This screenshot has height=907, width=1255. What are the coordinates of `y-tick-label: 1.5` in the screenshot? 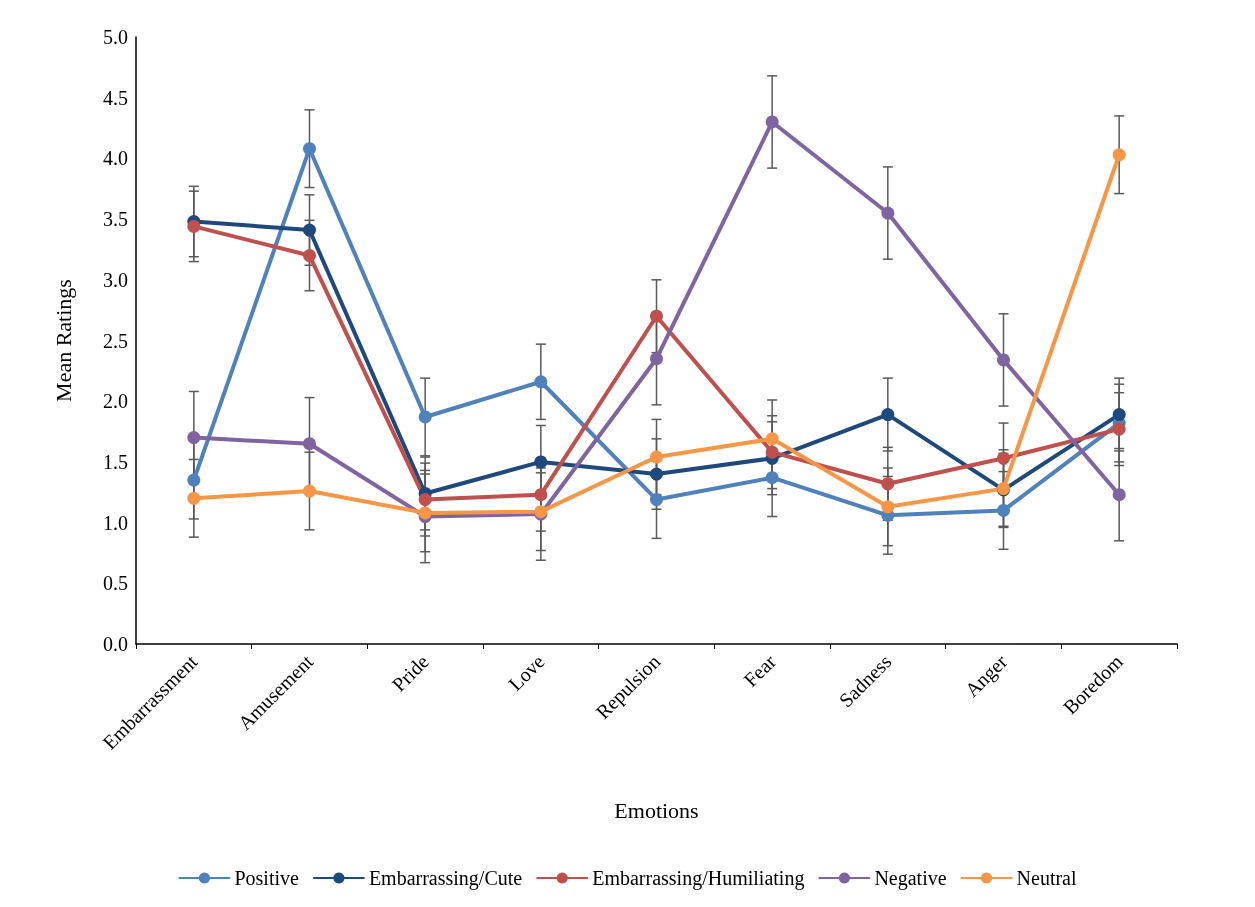 It's located at (115, 461).